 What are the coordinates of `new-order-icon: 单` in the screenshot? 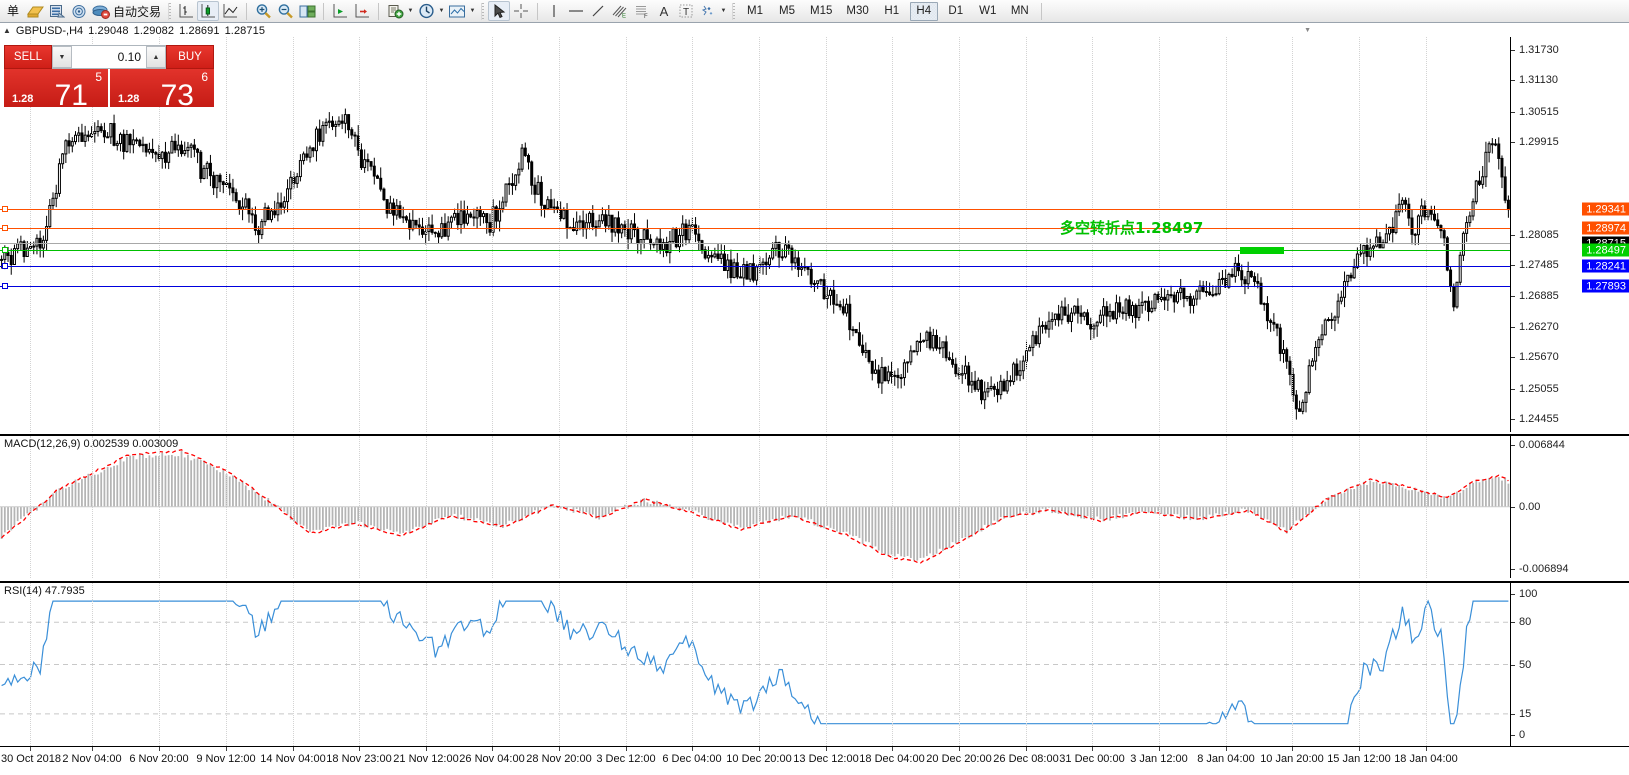 It's located at (13, 11).